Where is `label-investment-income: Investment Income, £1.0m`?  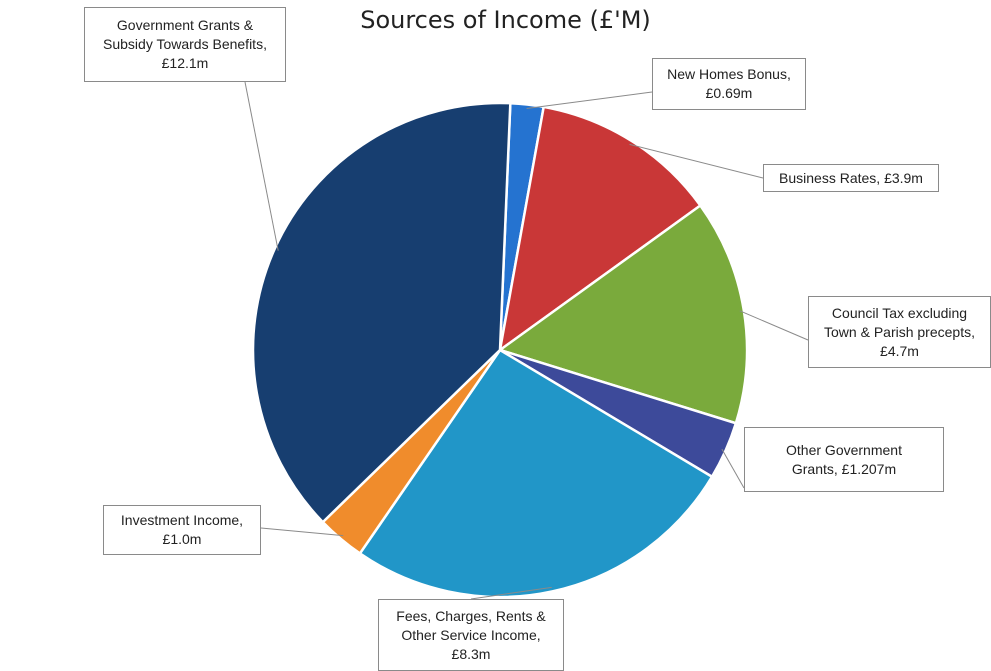 label-investment-income: Investment Income, £1.0m is located at coordinates (182, 530).